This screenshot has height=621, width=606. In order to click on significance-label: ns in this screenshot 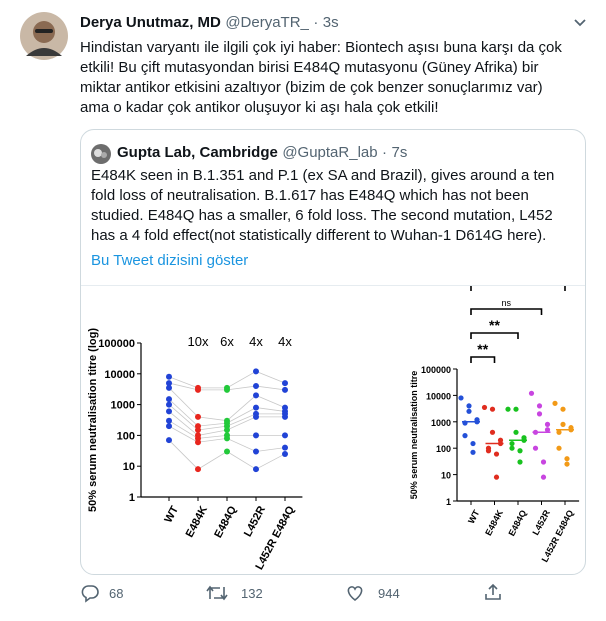, I will do `click(506, 303)`.